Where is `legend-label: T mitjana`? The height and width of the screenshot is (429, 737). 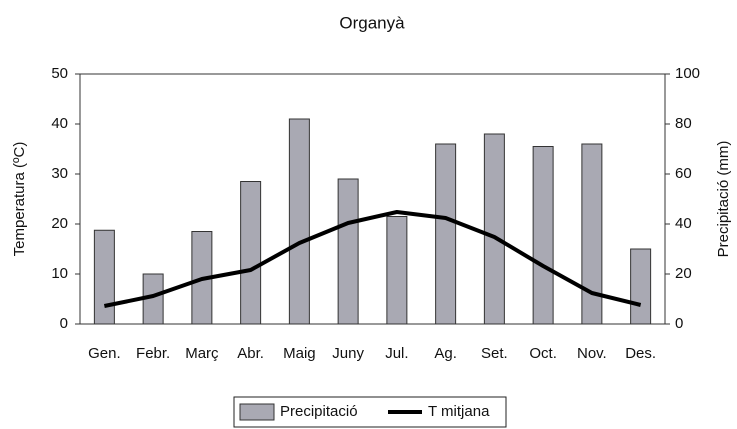
legend-label: T mitjana is located at coordinates (459, 411).